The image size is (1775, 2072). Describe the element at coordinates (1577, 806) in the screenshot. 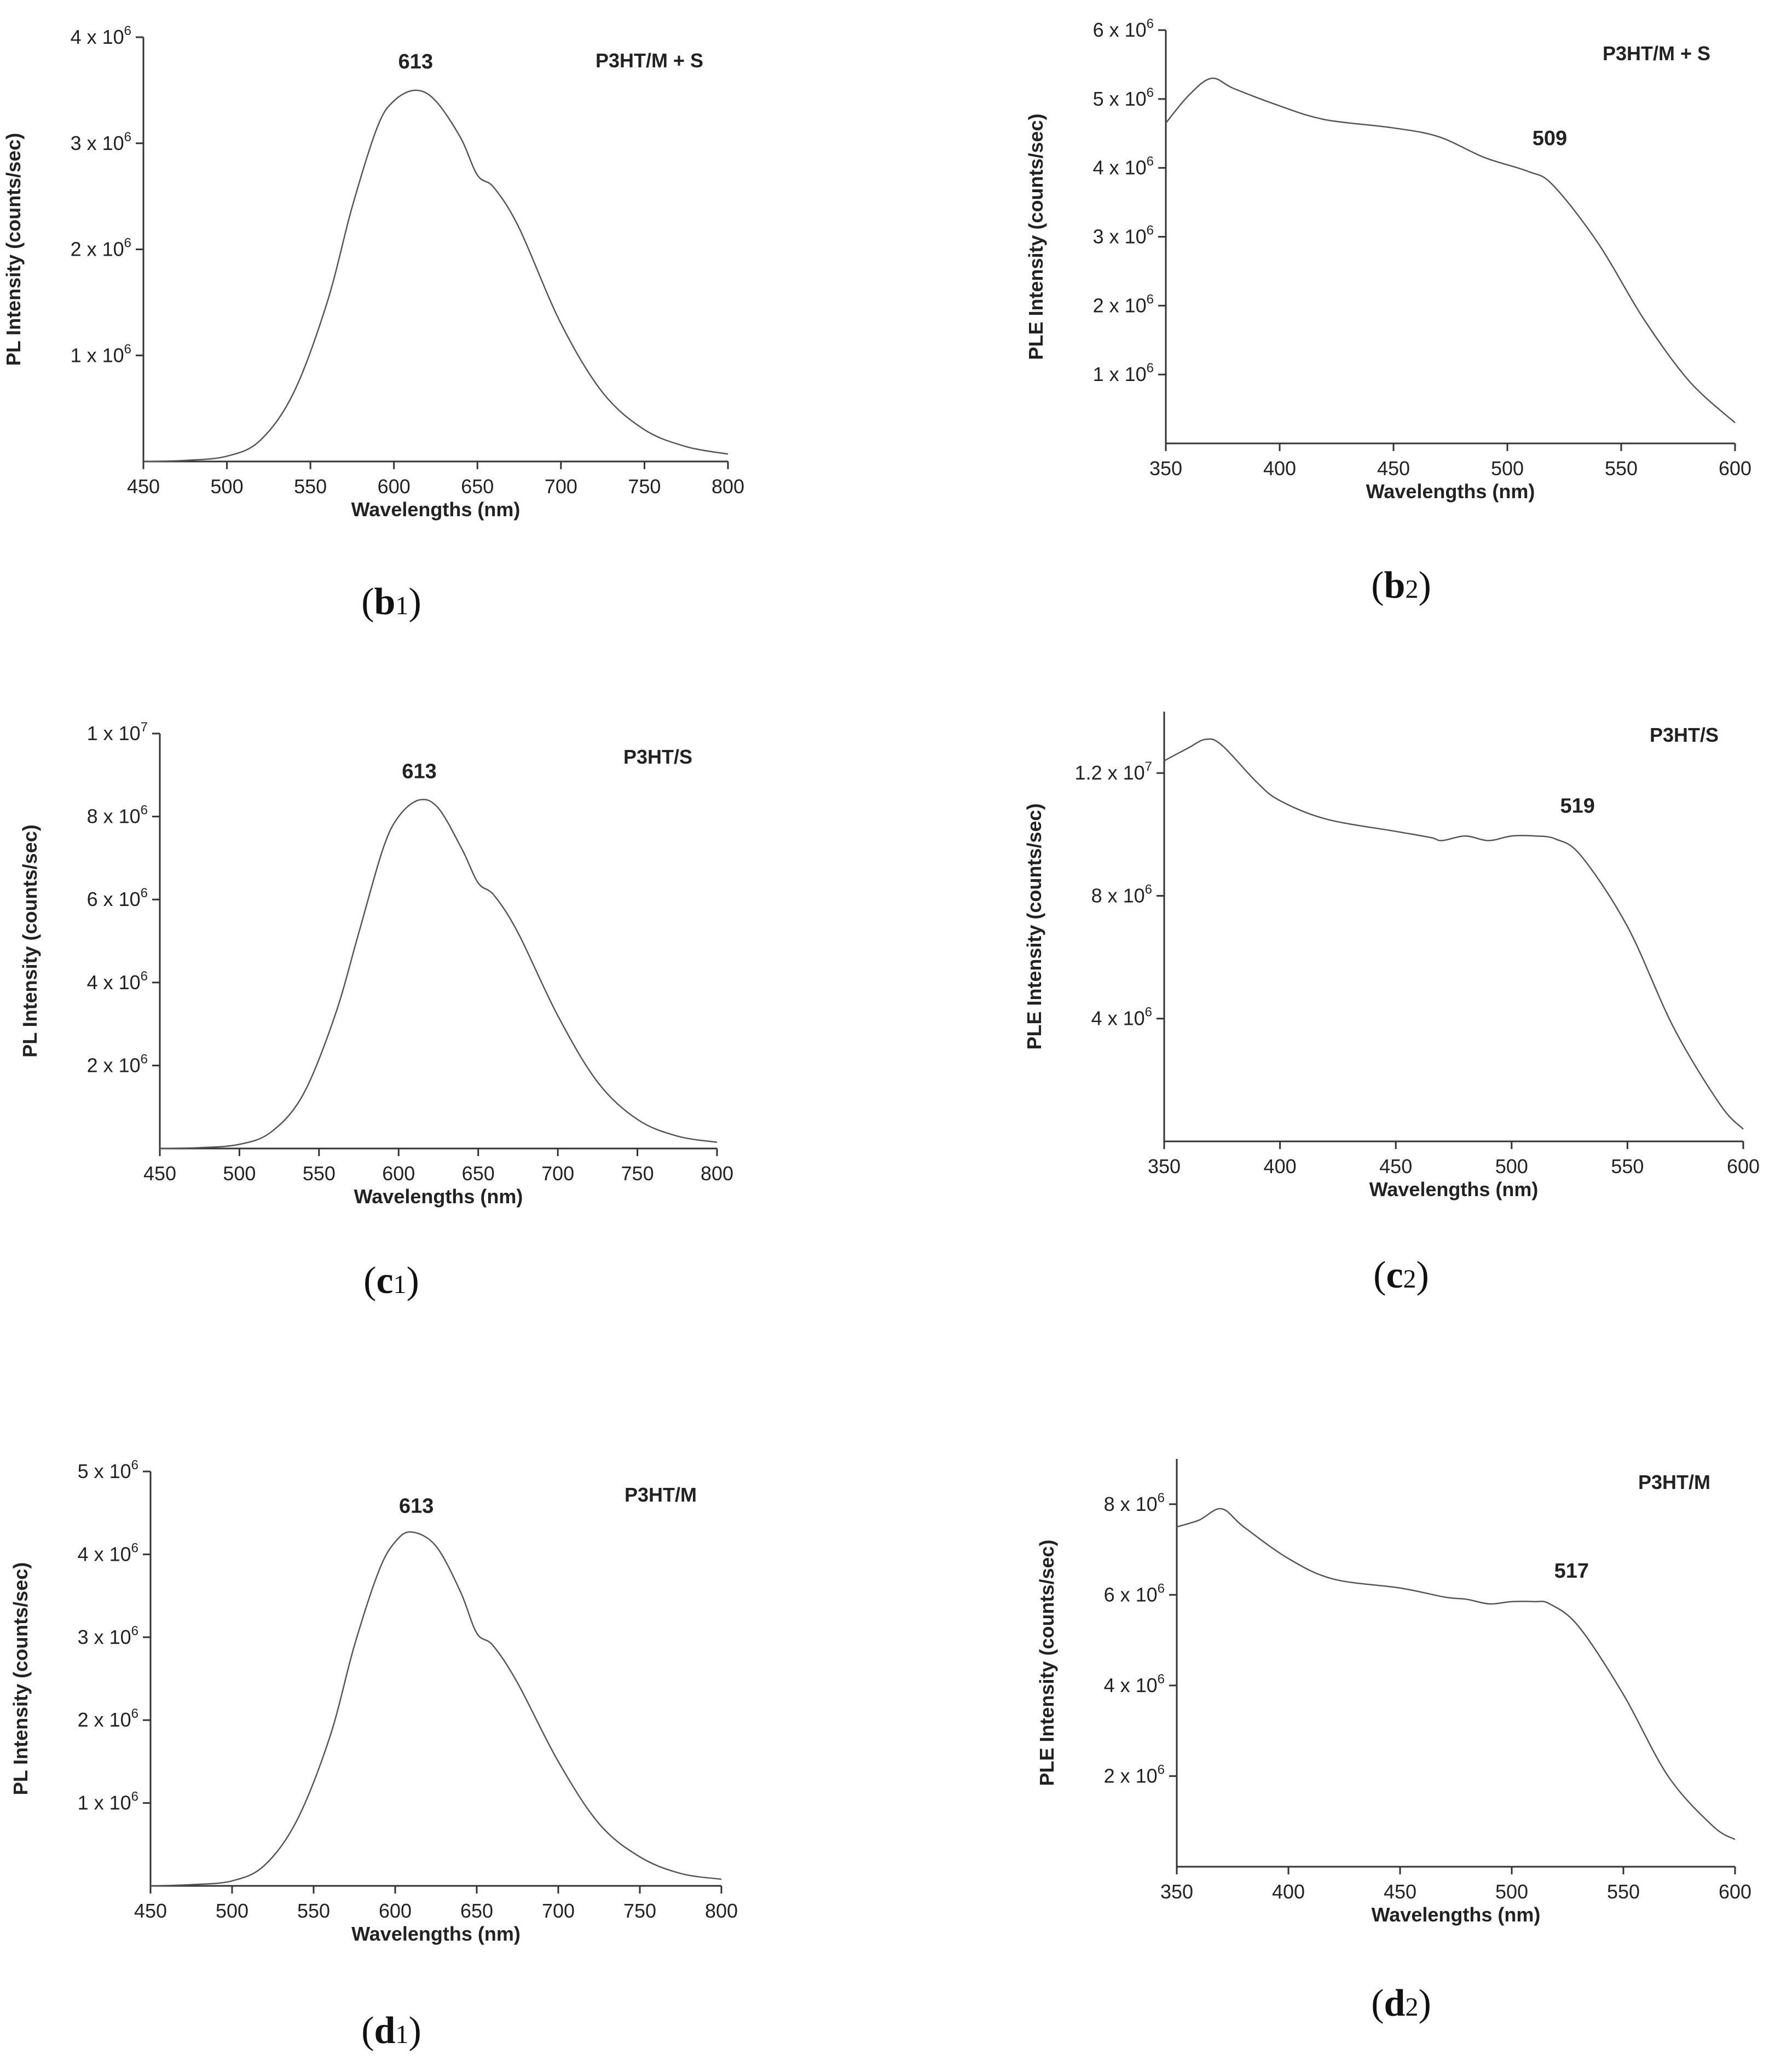

I see `peak-annotation: 519` at that location.